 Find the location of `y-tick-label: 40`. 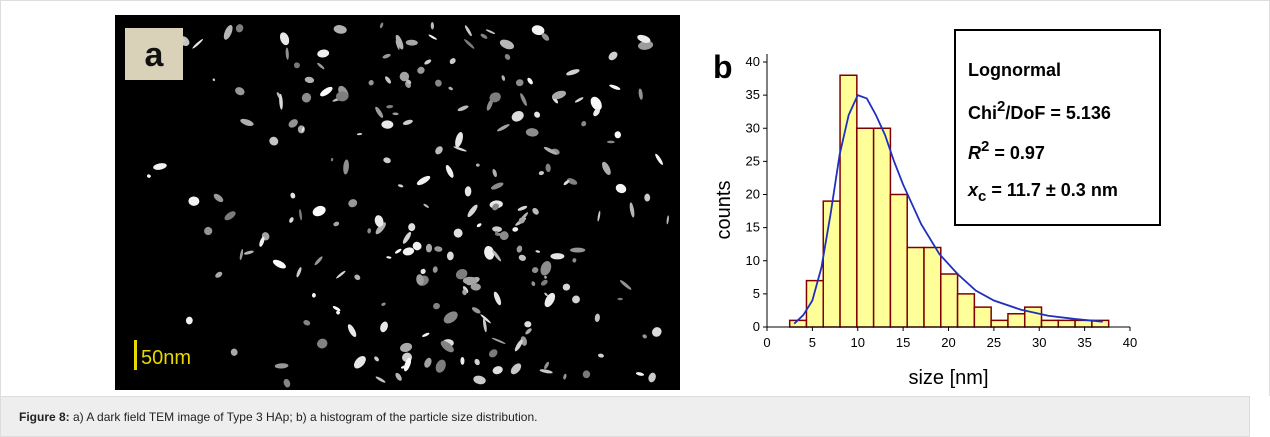

y-tick-label: 40 is located at coordinates (753, 61).